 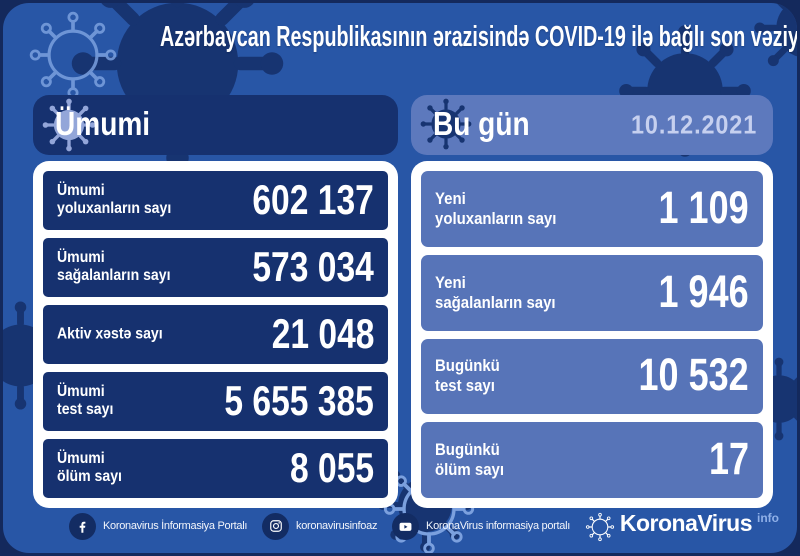 What do you see at coordinates (337, 526) in the screenshot?
I see `instagram-label: koronavirusinfoaz` at bounding box center [337, 526].